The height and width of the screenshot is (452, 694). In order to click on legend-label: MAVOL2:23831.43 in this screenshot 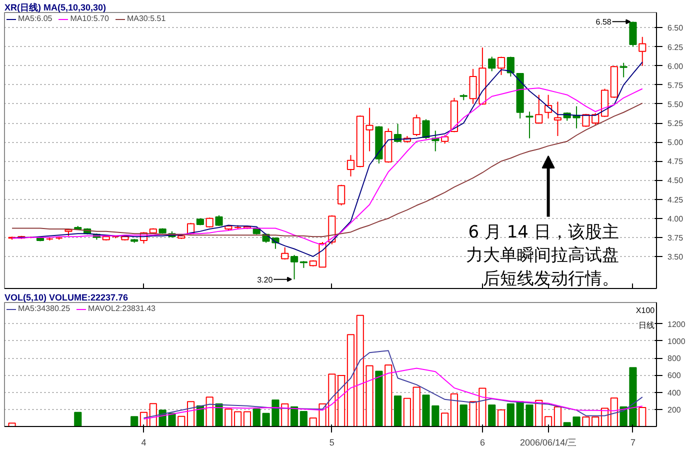, I will do `click(122, 308)`.